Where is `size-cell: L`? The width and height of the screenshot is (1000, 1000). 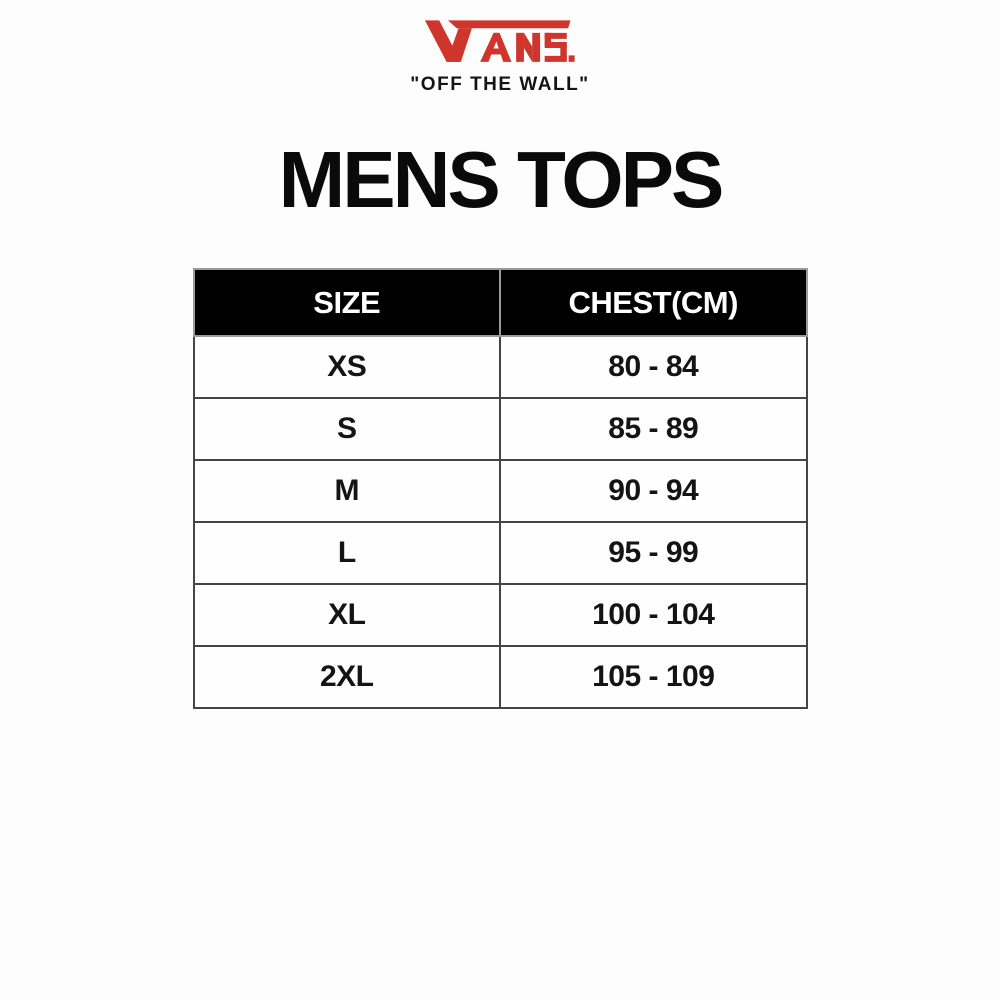
size-cell: L is located at coordinates (346, 553).